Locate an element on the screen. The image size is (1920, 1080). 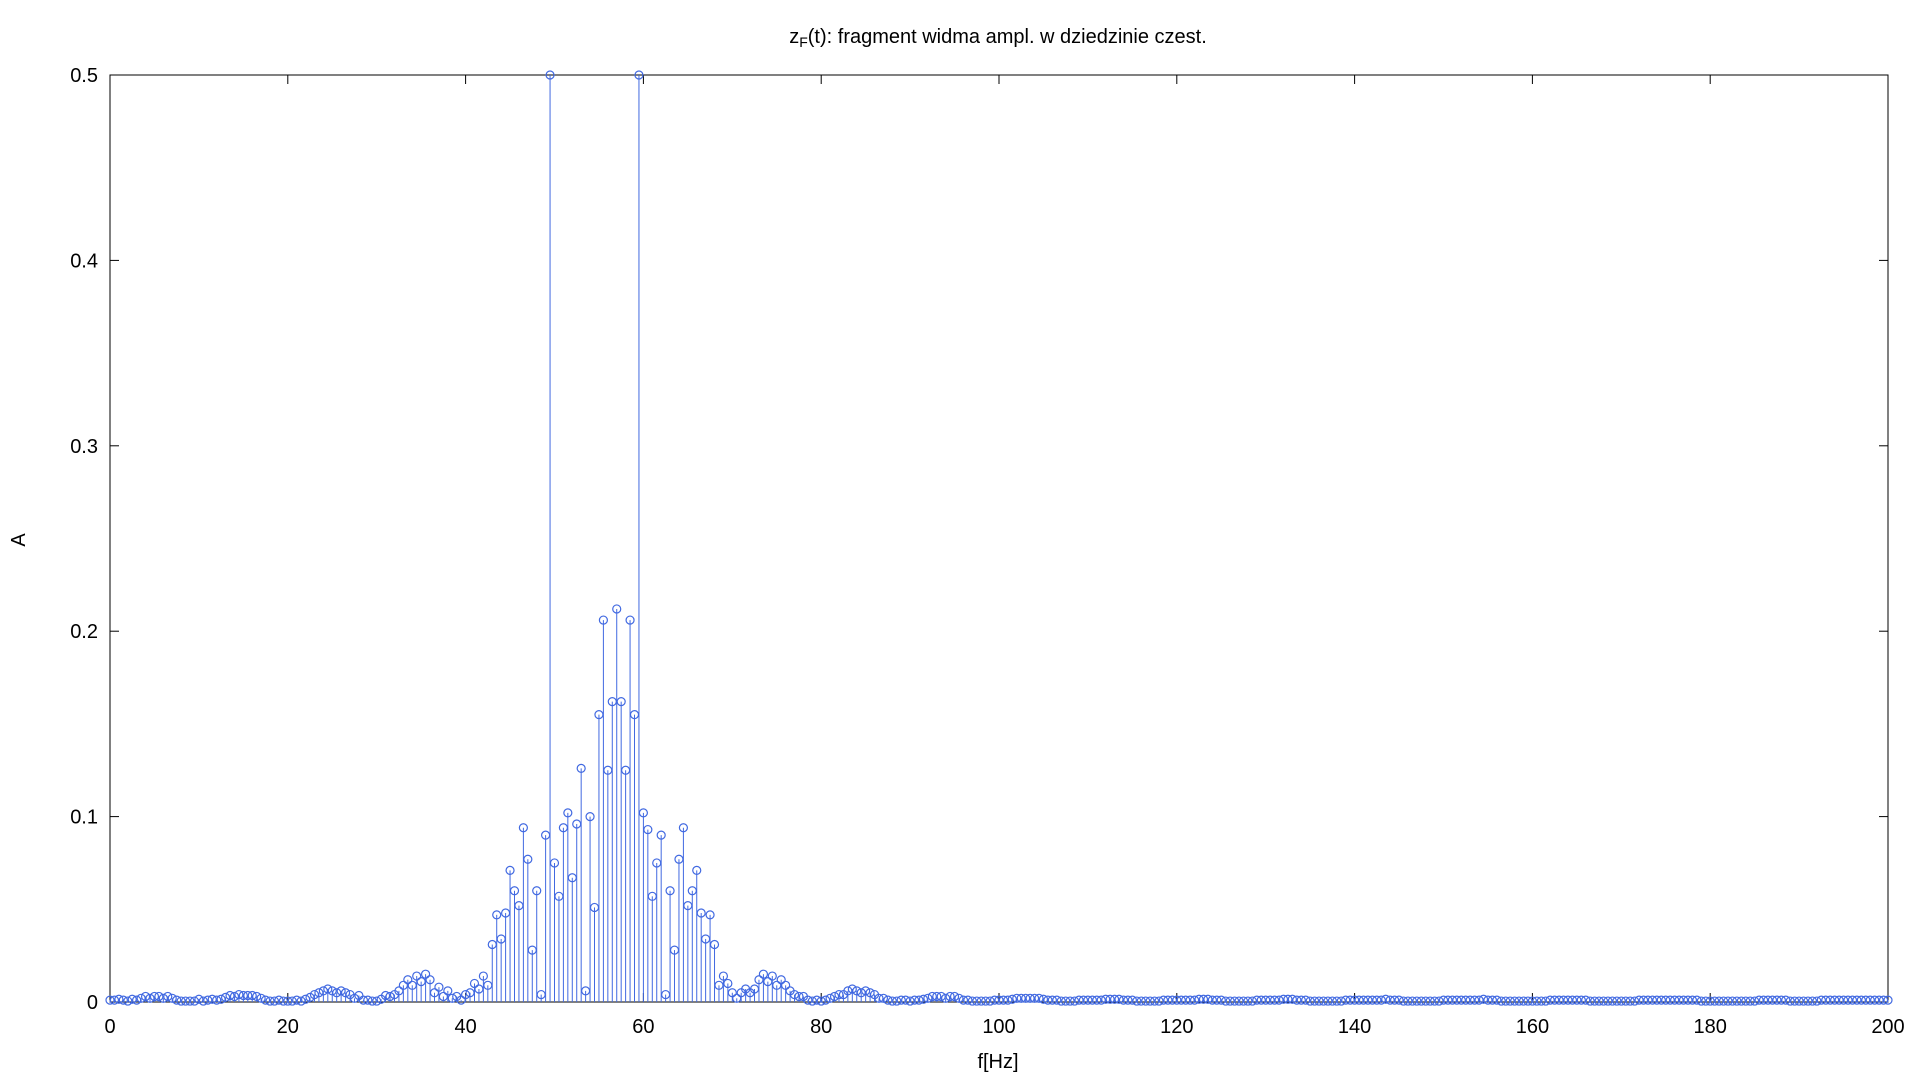
x-tick-label: 160 is located at coordinates (1532, 1027).